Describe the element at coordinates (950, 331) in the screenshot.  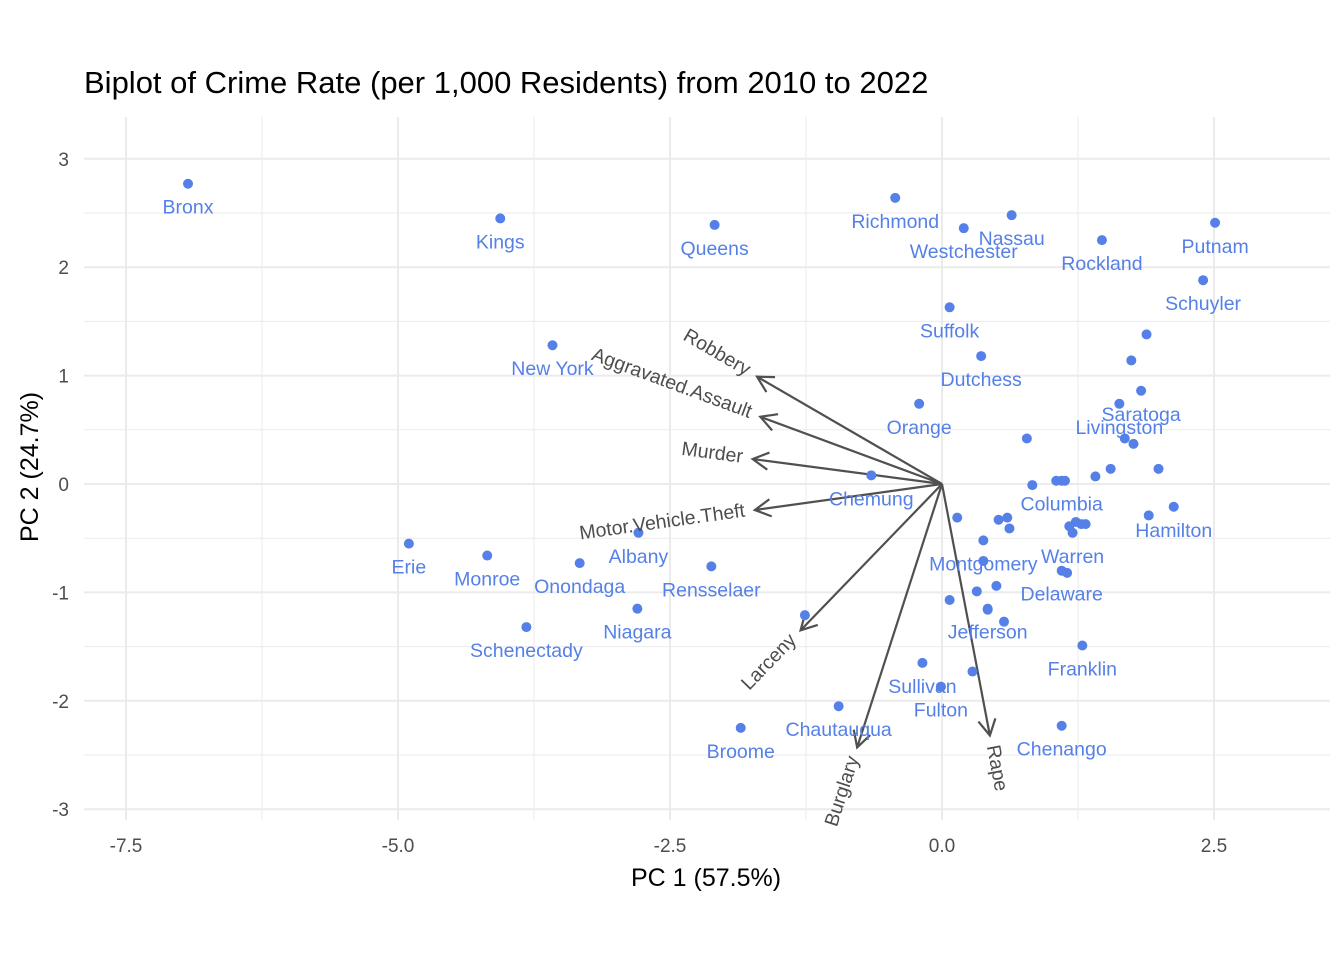
I see `point-label: Suffolk` at that location.